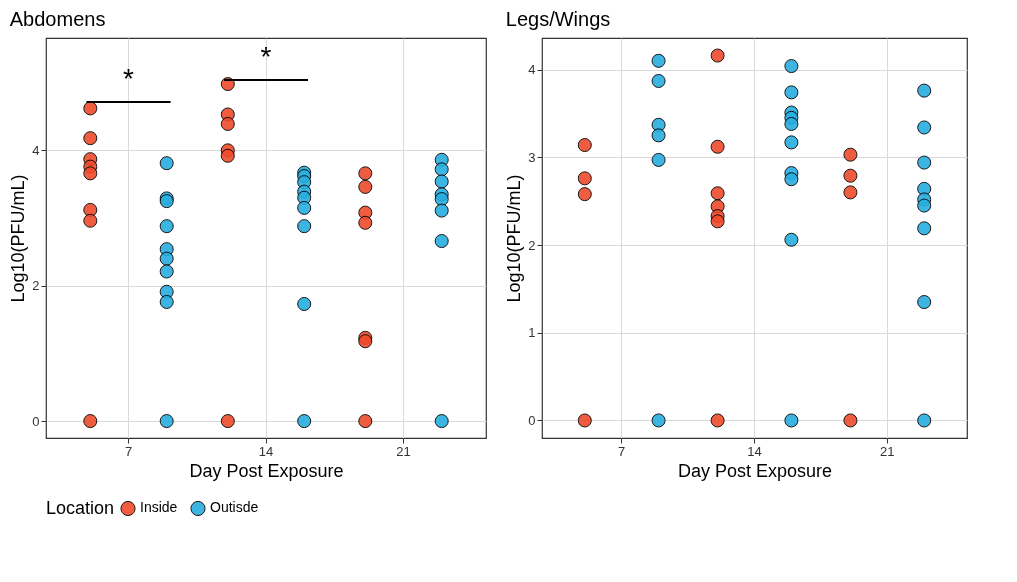 This screenshot has width=1017, height=582. What do you see at coordinates (532, 157) in the screenshot?
I see `y-tick-label: 3` at bounding box center [532, 157].